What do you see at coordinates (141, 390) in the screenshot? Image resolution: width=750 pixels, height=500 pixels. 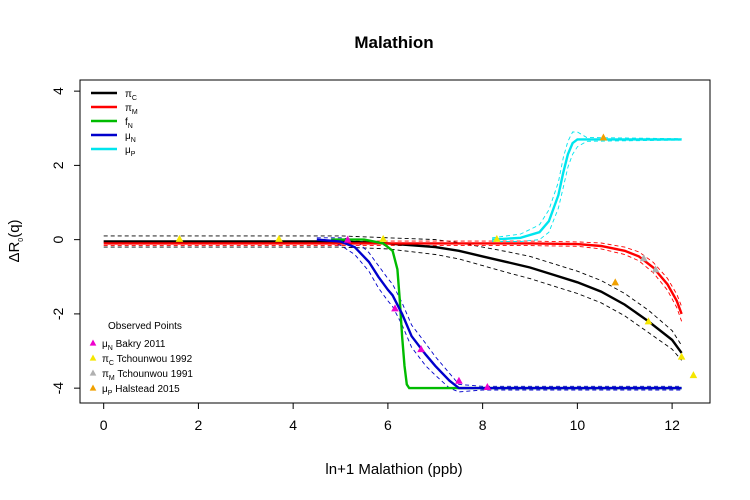 I see `points-legend-label-3: μP Halstead 2015` at bounding box center [141, 390].